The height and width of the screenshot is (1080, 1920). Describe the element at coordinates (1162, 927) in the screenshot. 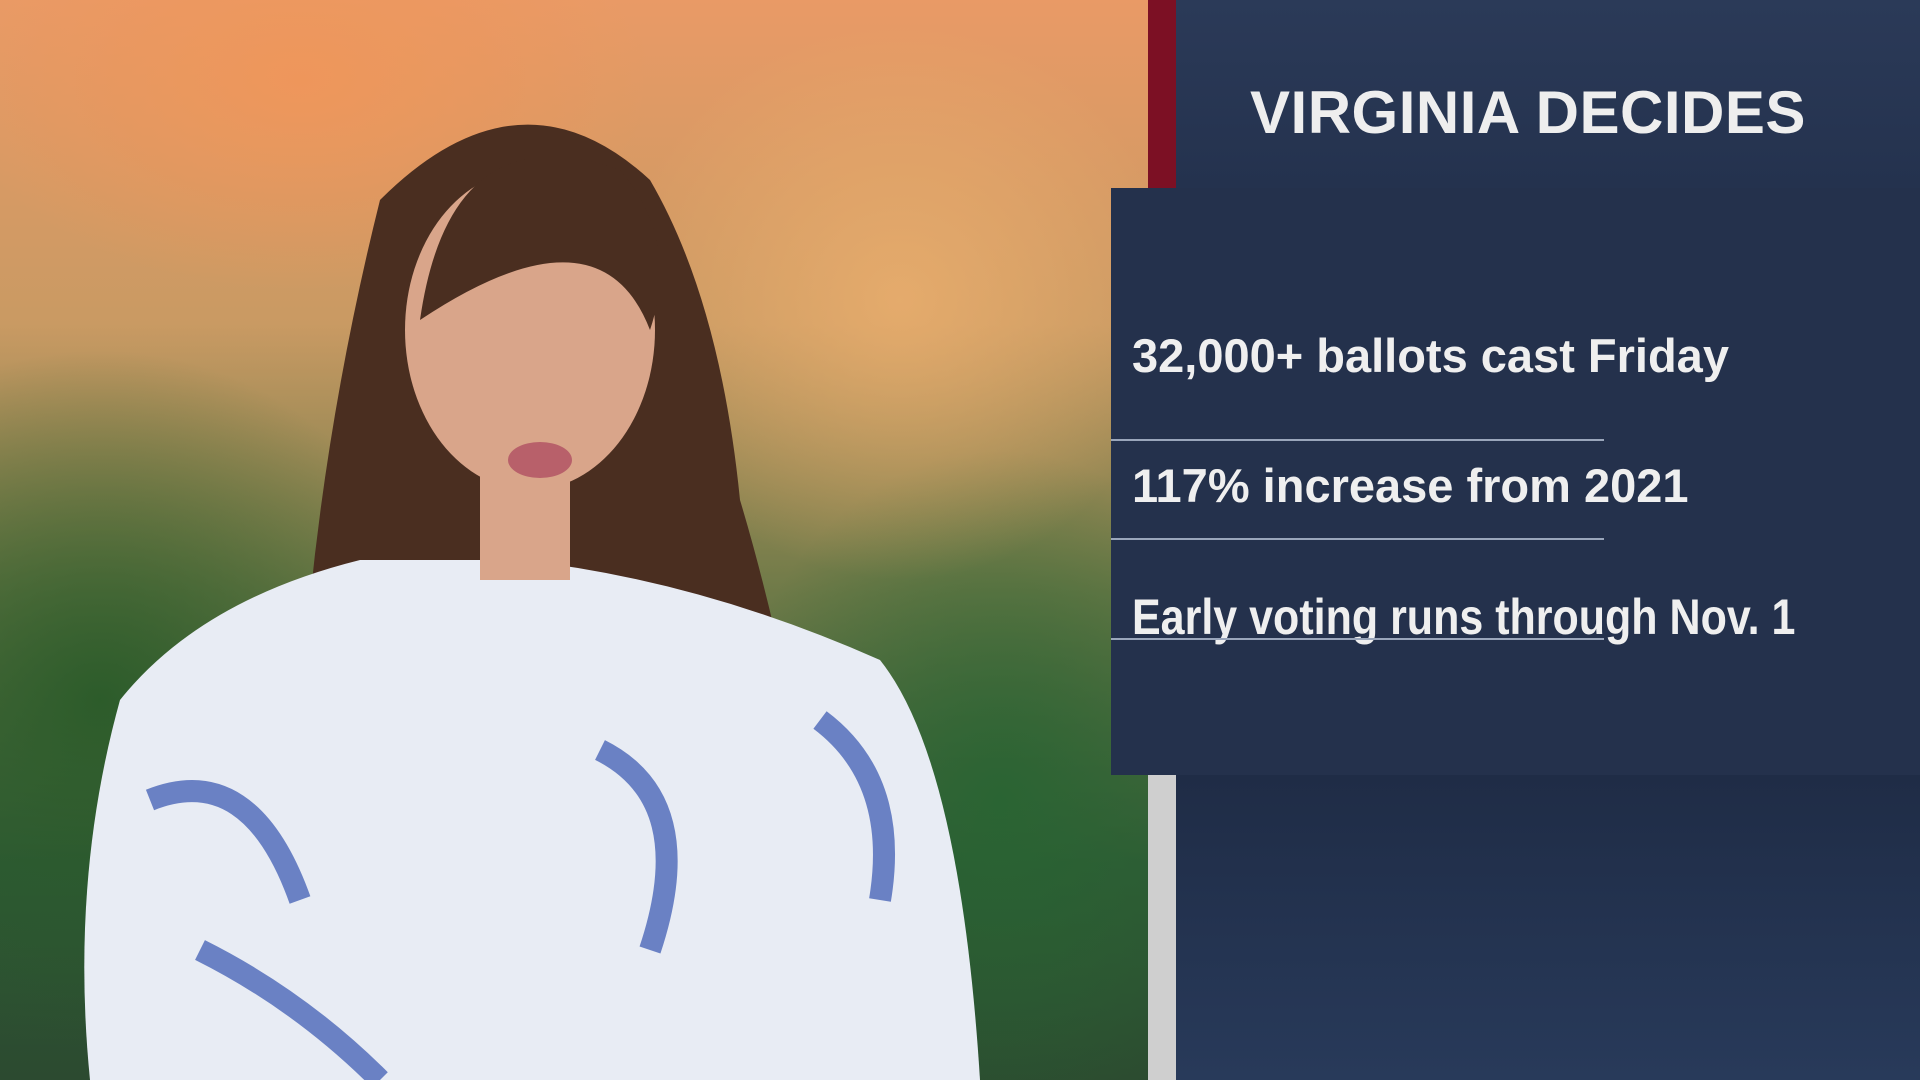

I see `accent-stripe-grey` at that location.